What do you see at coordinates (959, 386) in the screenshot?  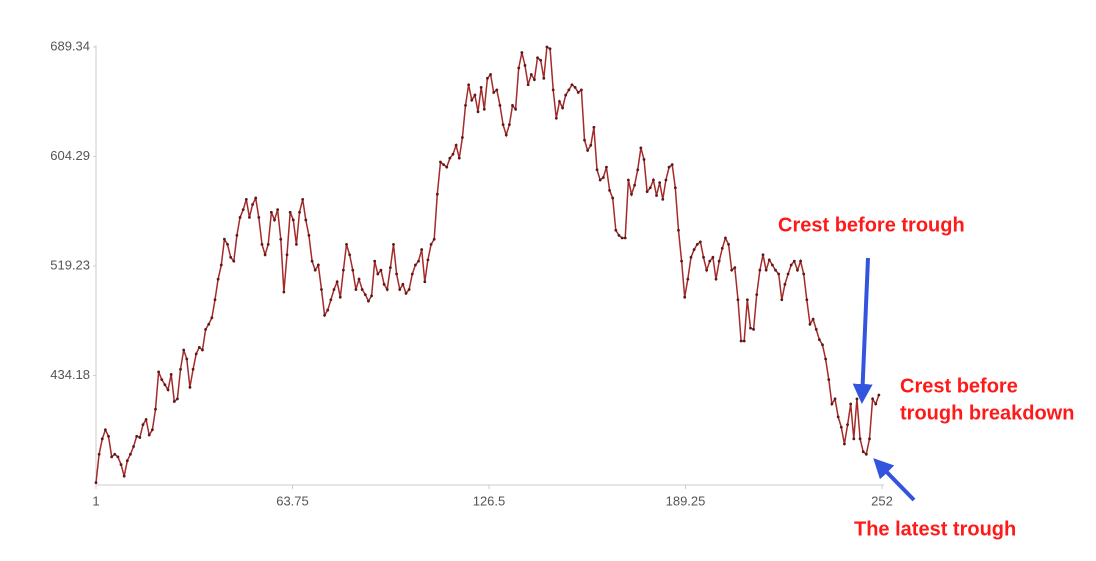 I see `annotation: Crest before` at bounding box center [959, 386].